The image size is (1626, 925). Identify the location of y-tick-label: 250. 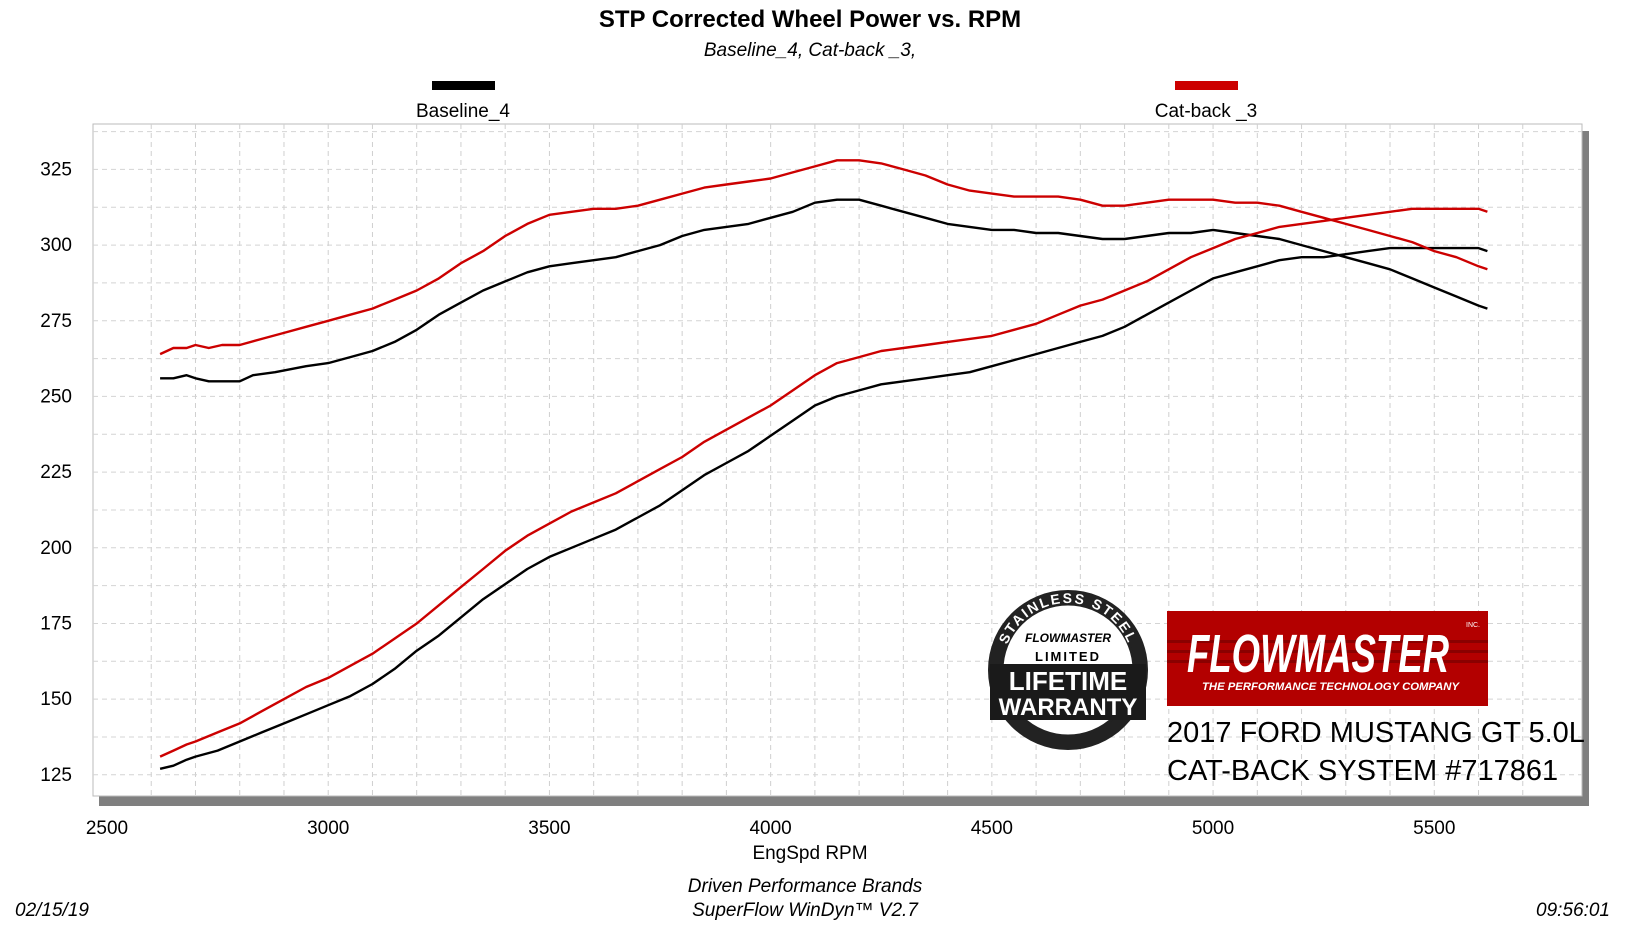
(56, 396).